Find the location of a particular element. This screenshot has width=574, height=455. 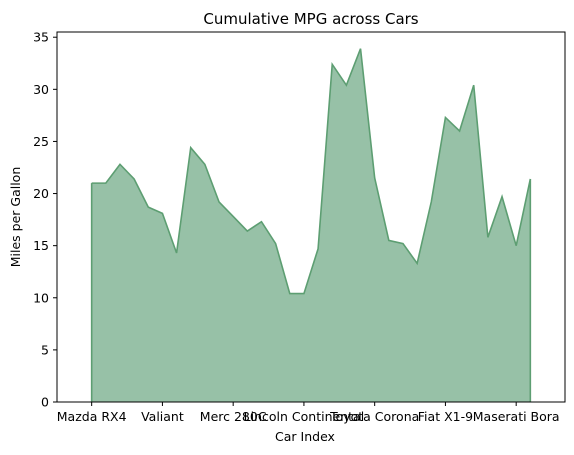

x-tick-label: Valiant is located at coordinates (162, 416).